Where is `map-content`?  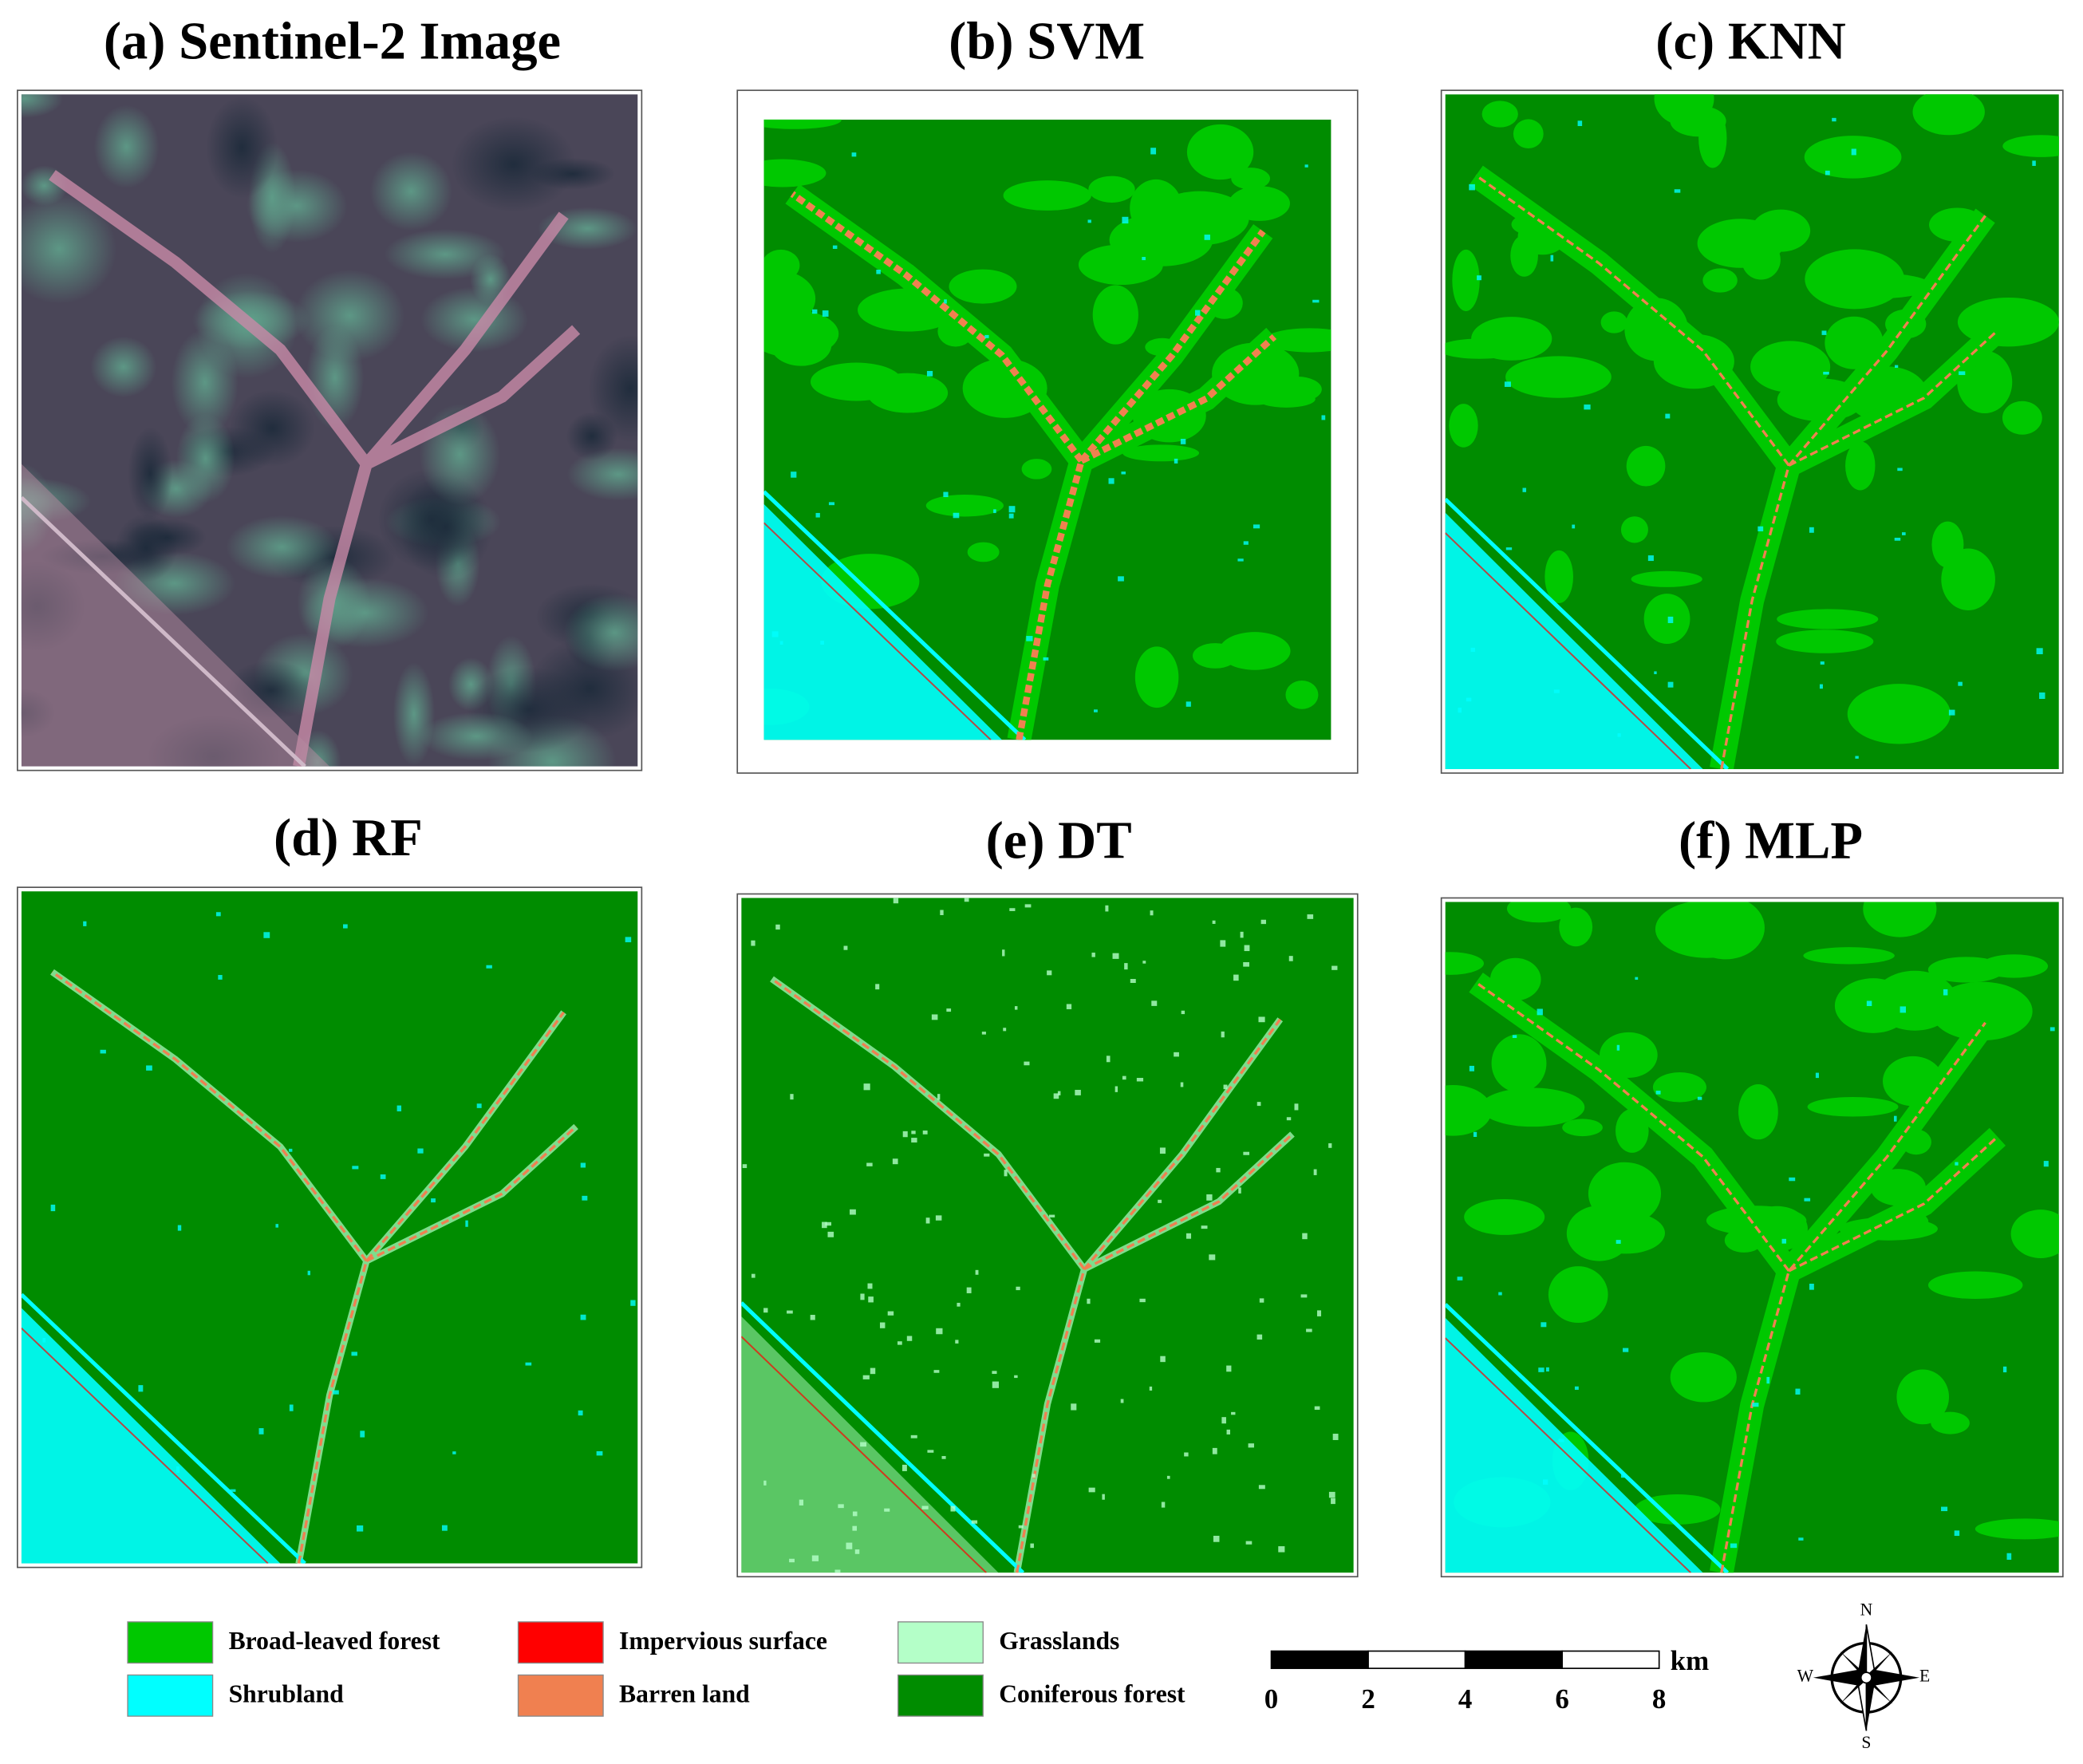 map-content is located at coordinates (1752, 431).